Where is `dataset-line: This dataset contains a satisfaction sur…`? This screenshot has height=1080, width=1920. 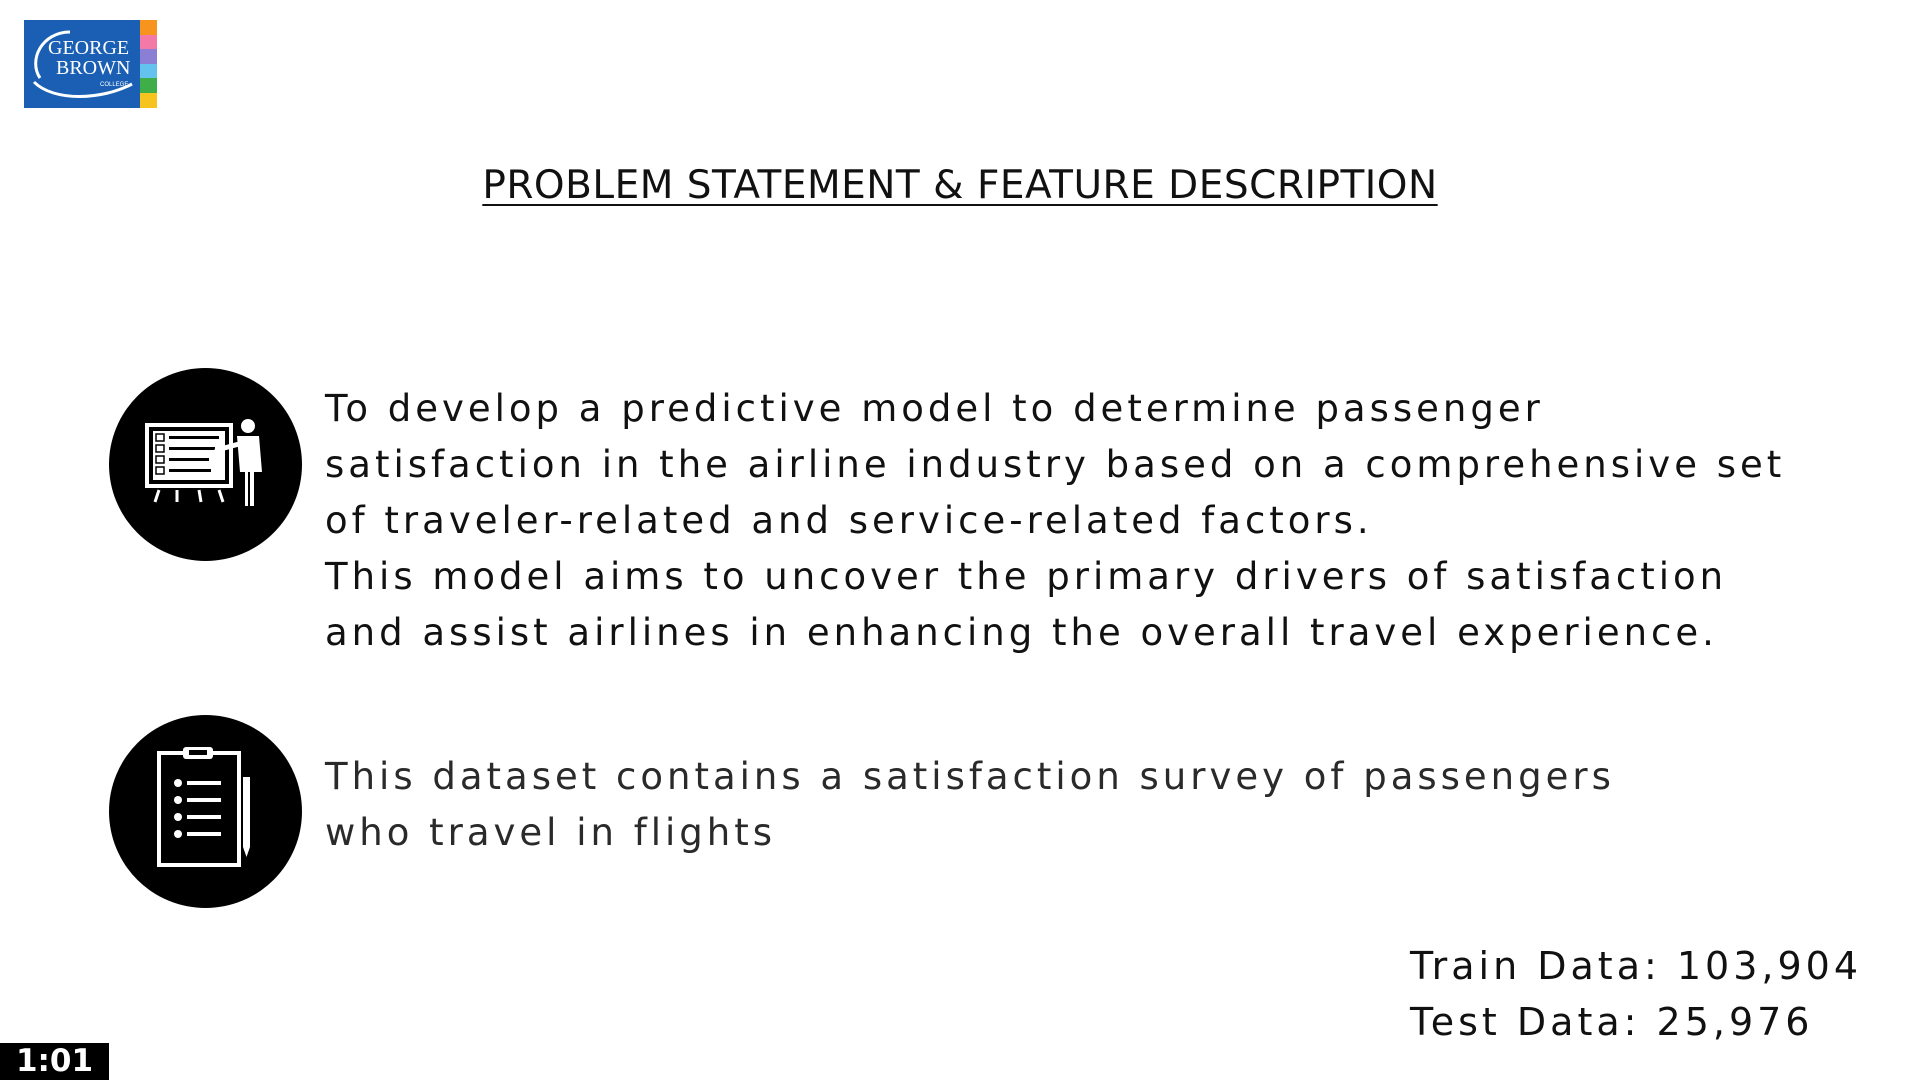
dataset-line: This dataset contains a satisfaction sur… is located at coordinates (970, 776).